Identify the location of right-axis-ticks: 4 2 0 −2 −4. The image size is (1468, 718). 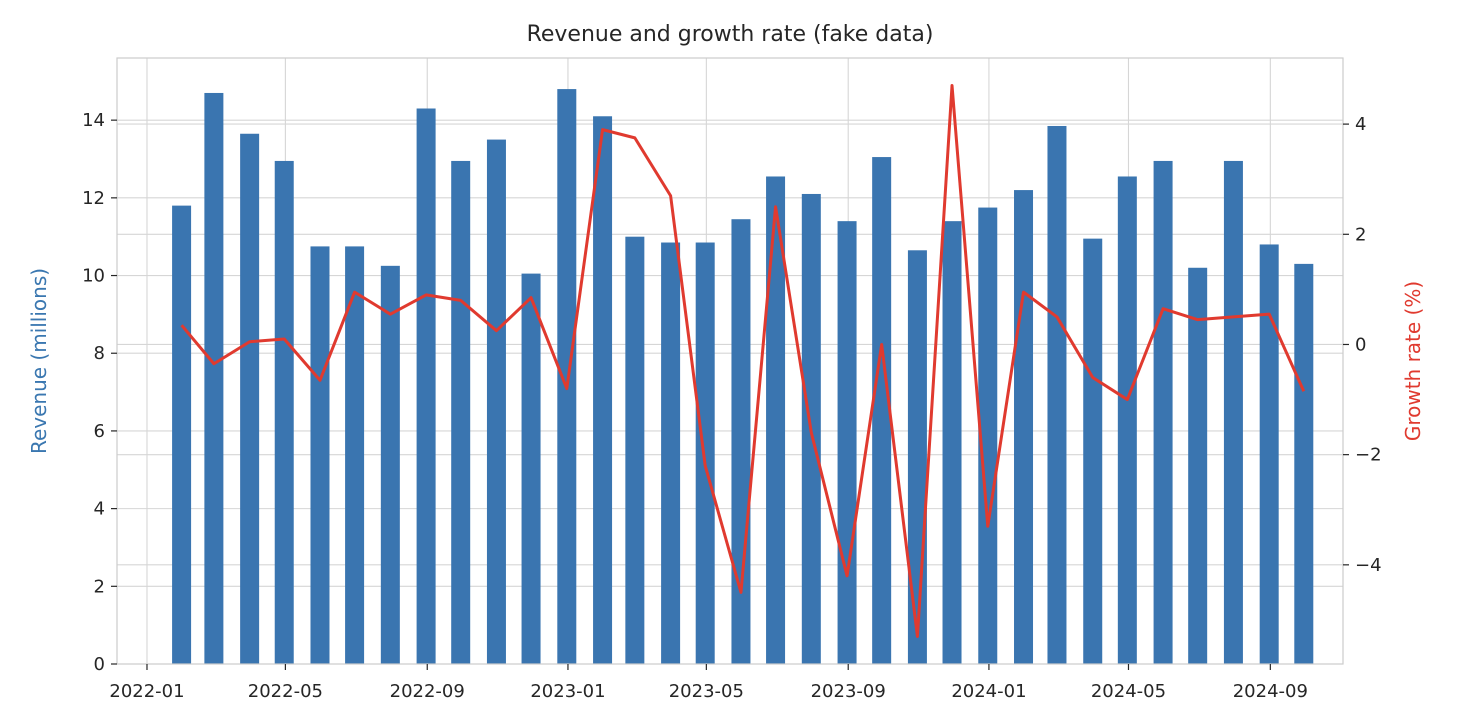
(1362, 345).